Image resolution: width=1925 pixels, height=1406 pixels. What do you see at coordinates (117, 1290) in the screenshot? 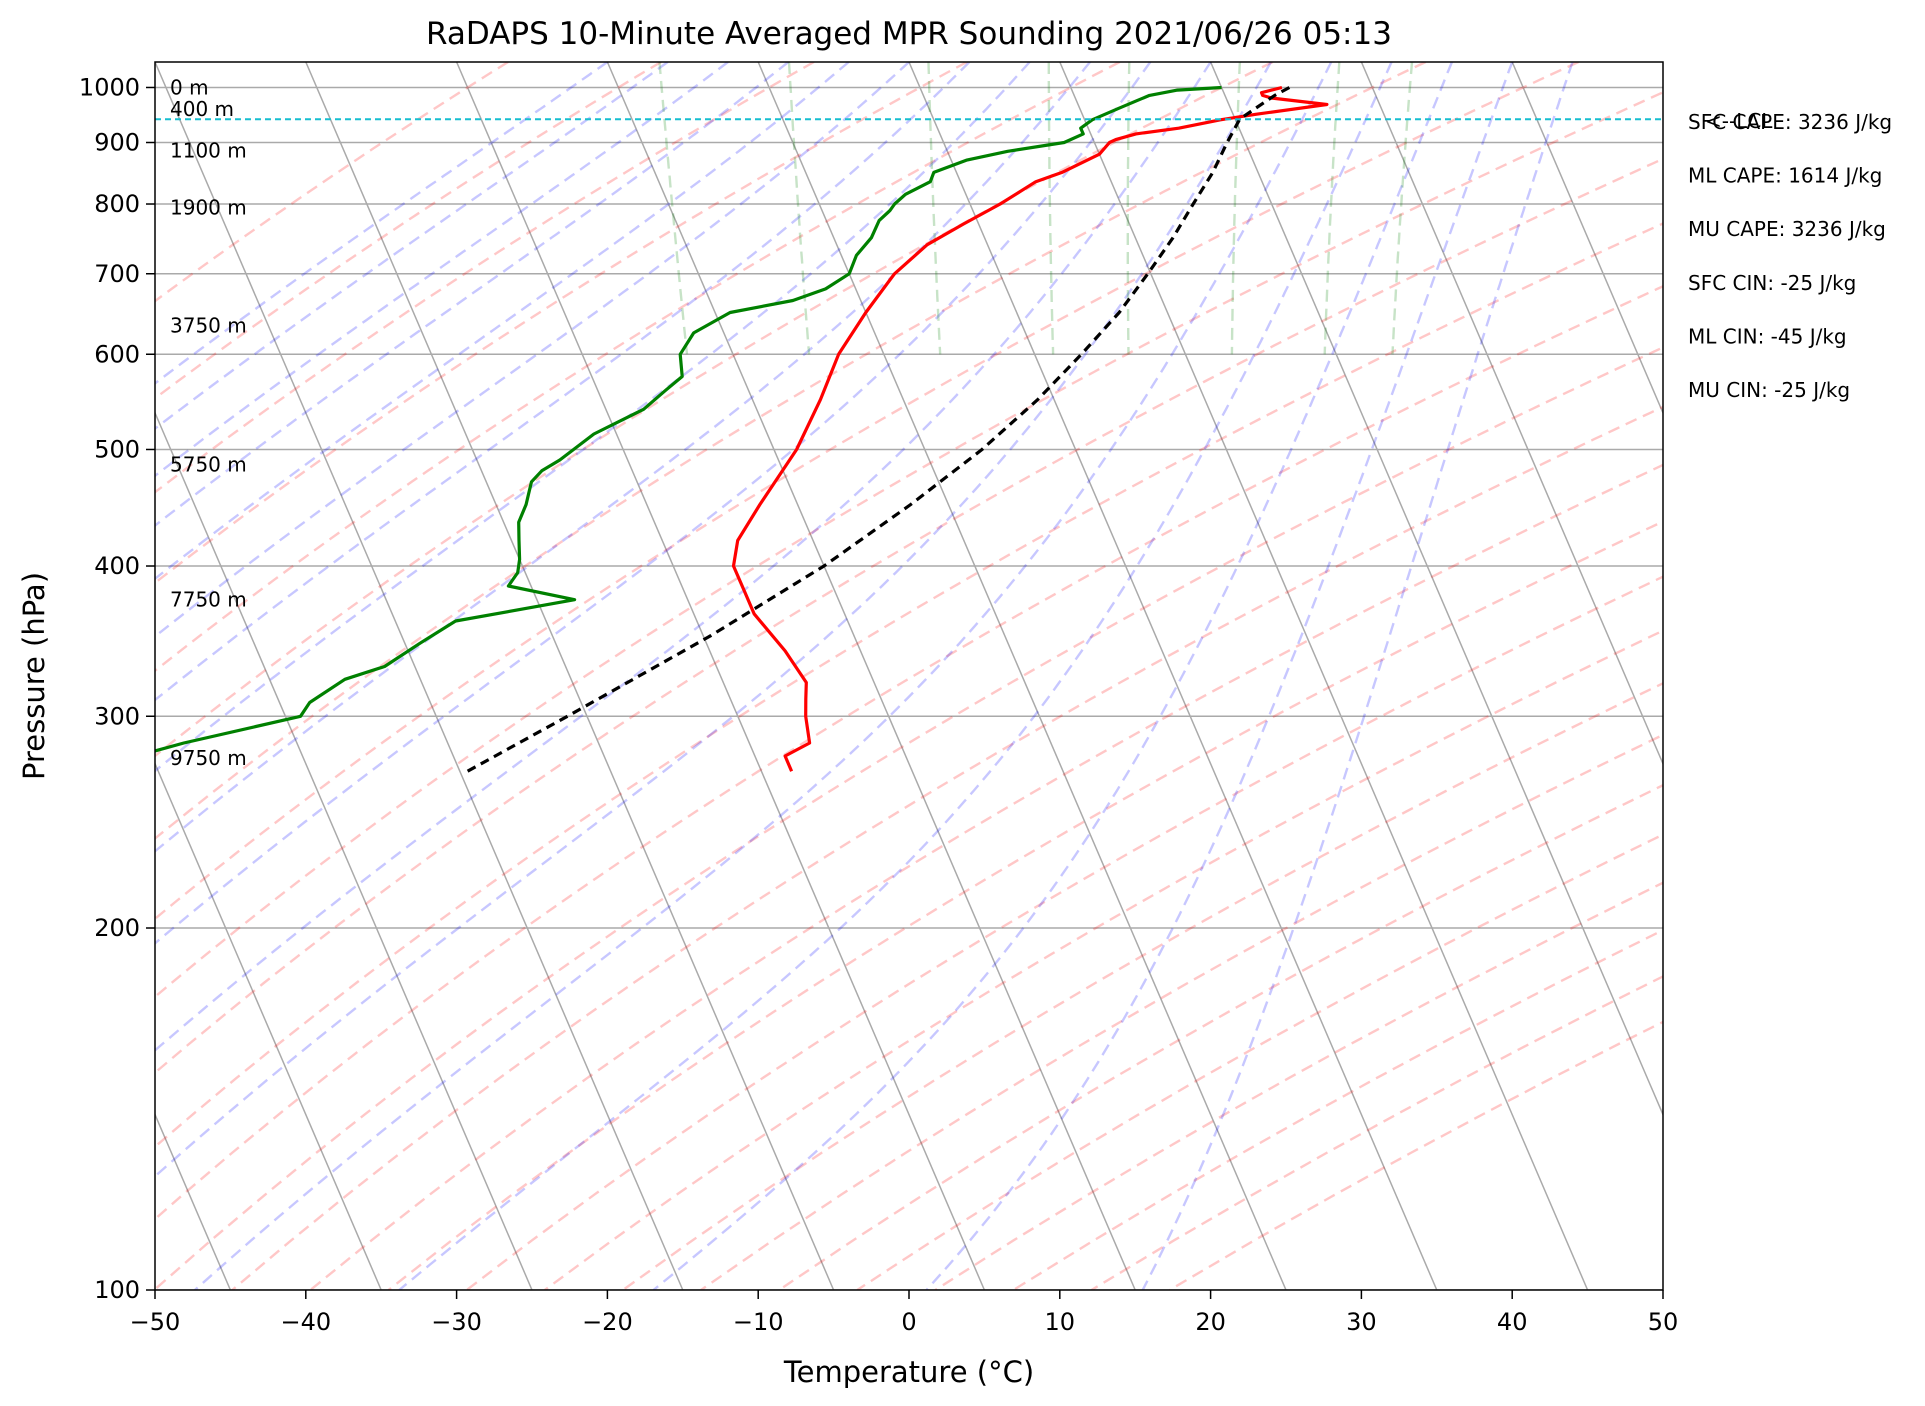
I see `y-tick-label: 100` at bounding box center [117, 1290].